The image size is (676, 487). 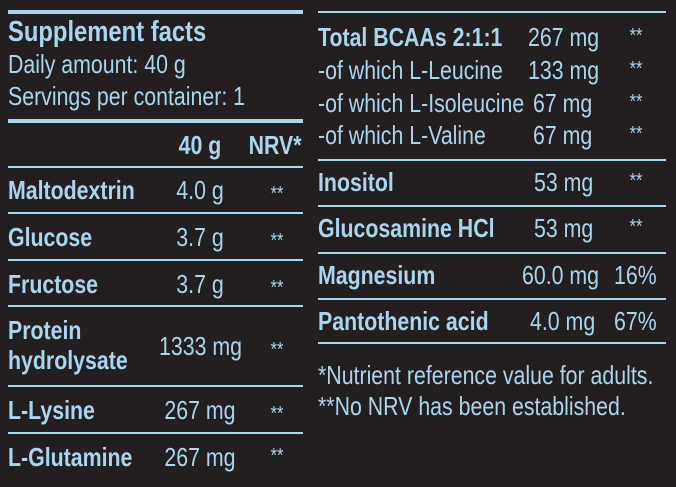 What do you see at coordinates (275, 145) in the screenshot?
I see `header-nrv: NRV*` at bounding box center [275, 145].